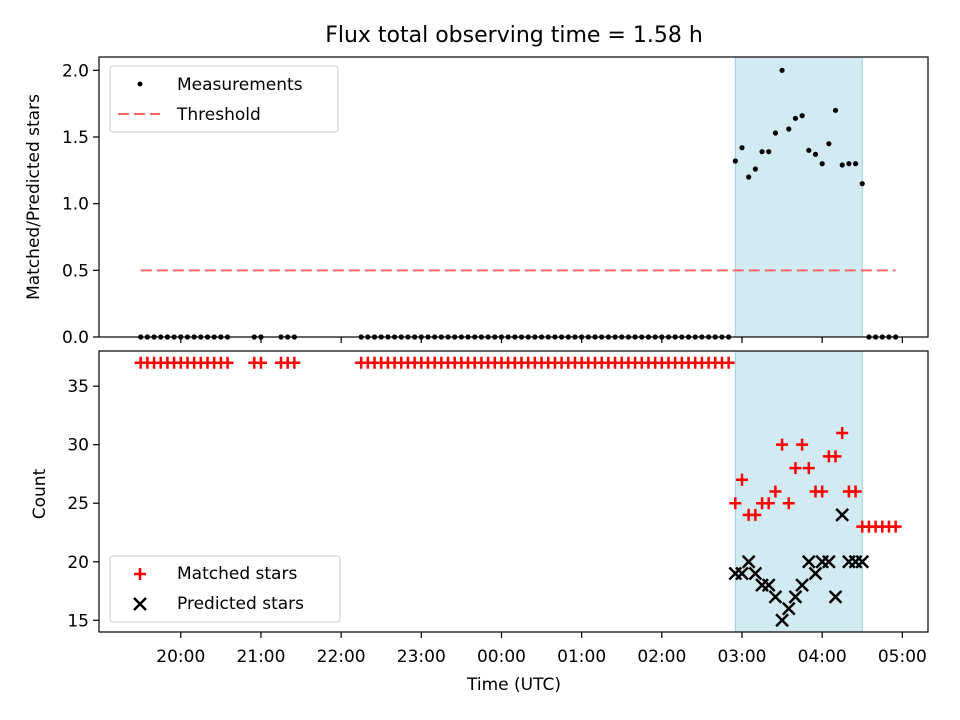 The width and height of the screenshot is (960, 720). I want to click on bottom-highlight-span, so click(798, 491).